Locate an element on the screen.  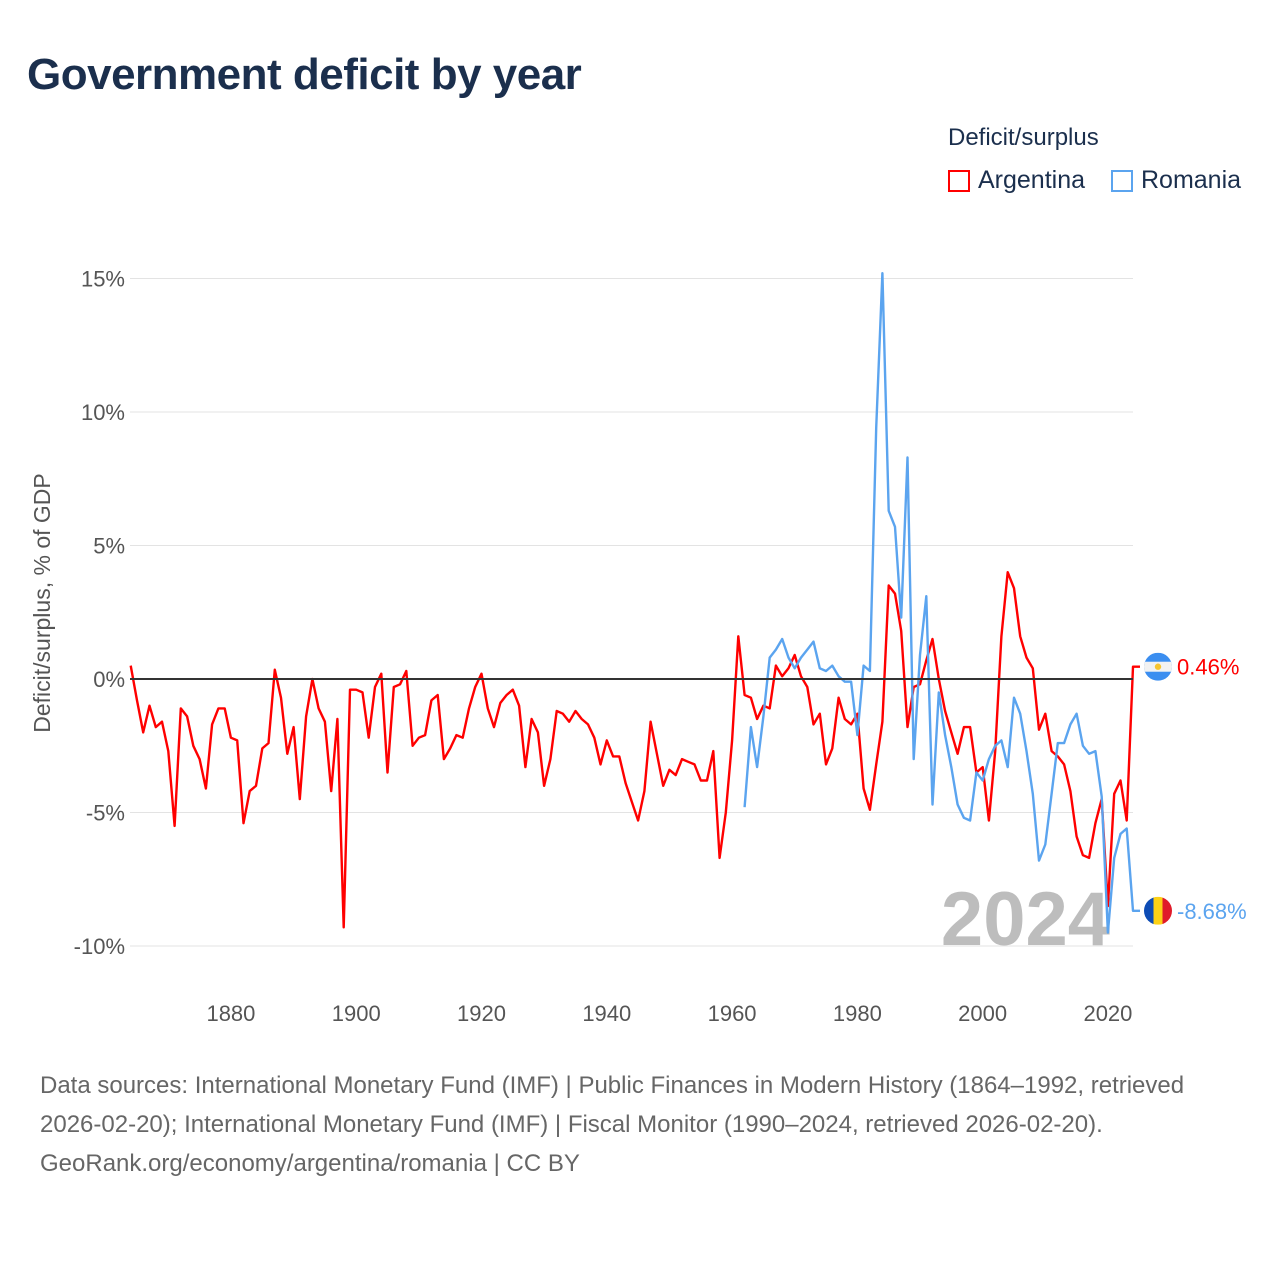
y-tick-label: -5% is located at coordinates (105, 813).